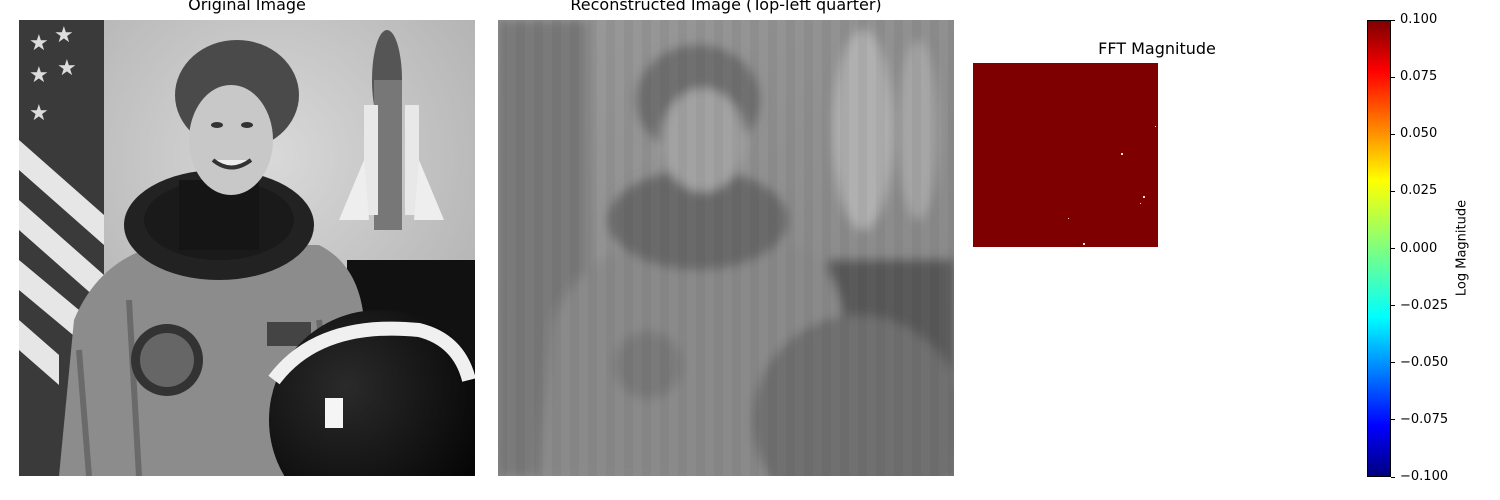 The image size is (1500, 500). What do you see at coordinates (1419, 191) in the screenshot?
I see `colorbar-tick-label: 0.025` at bounding box center [1419, 191].